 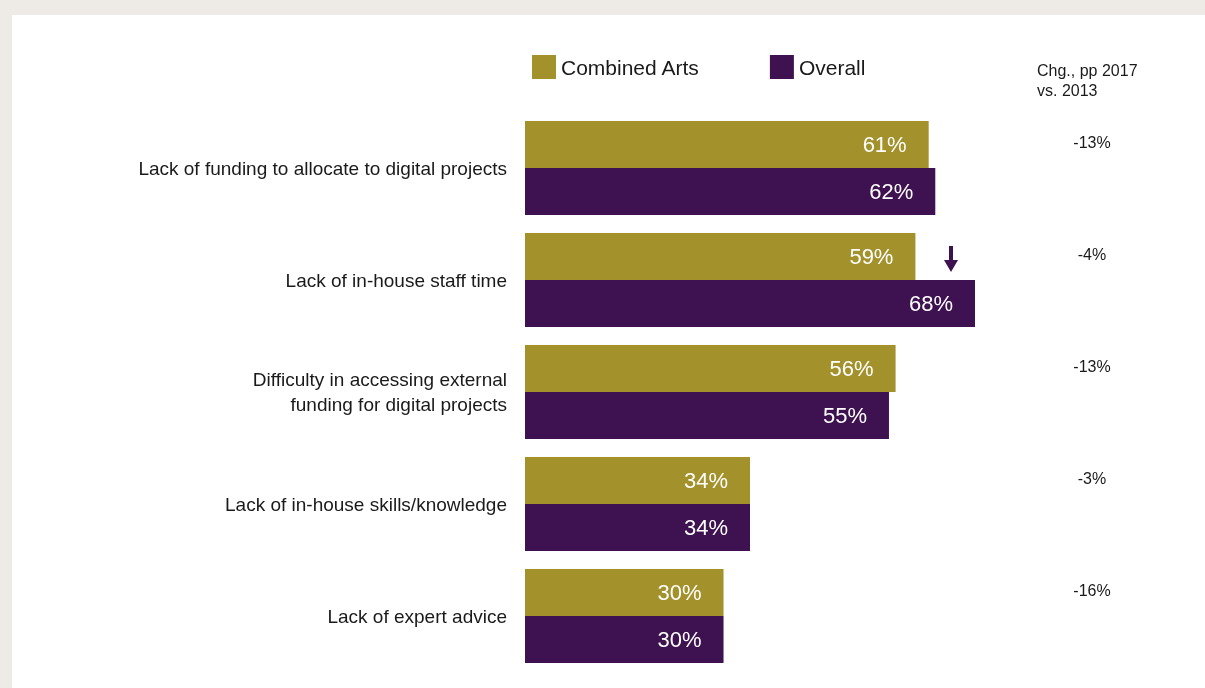 What do you see at coordinates (871, 256) in the screenshot?
I see `data-label: 59%` at bounding box center [871, 256].